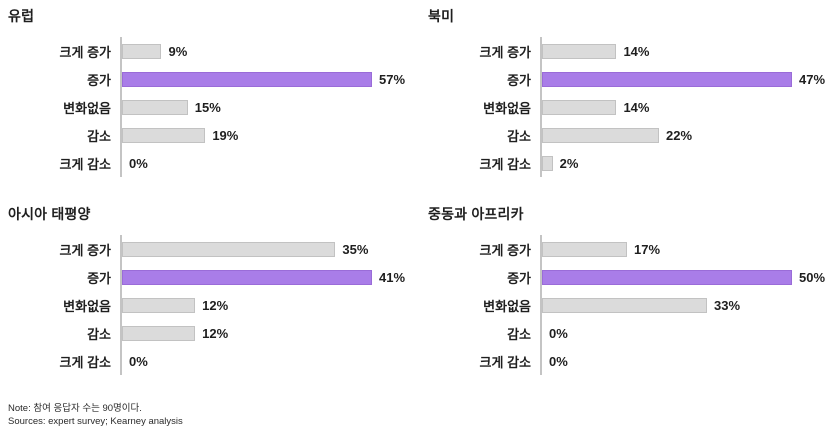 The height and width of the screenshot is (428, 827). What do you see at coordinates (683, 249) in the screenshot?
I see `bar-track: 17%` at bounding box center [683, 249].